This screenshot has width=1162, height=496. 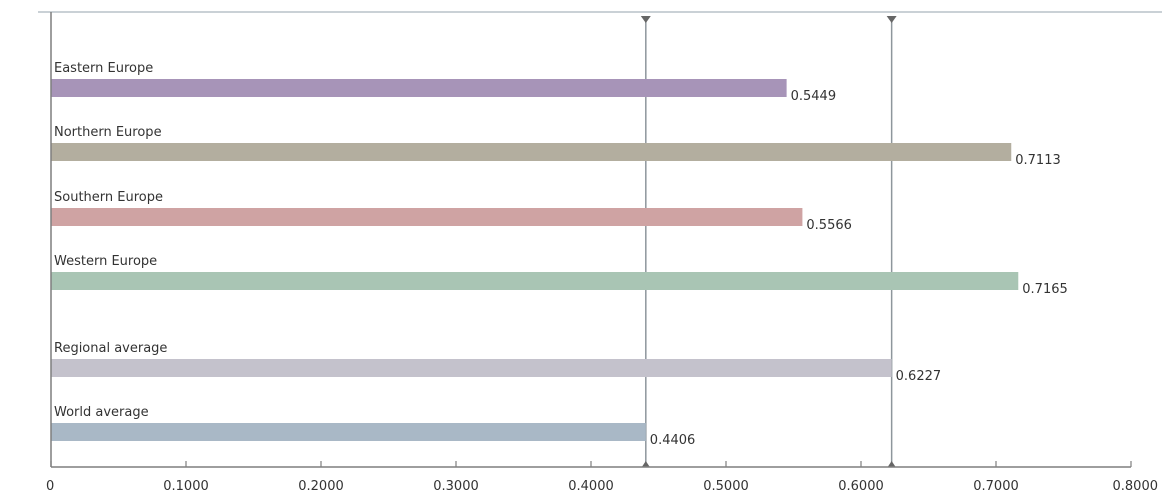 What do you see at coordinates (456, 486) in the screenshot?
I see `x-tick-label-3: 0.3000` at bounding box center [456, 486].